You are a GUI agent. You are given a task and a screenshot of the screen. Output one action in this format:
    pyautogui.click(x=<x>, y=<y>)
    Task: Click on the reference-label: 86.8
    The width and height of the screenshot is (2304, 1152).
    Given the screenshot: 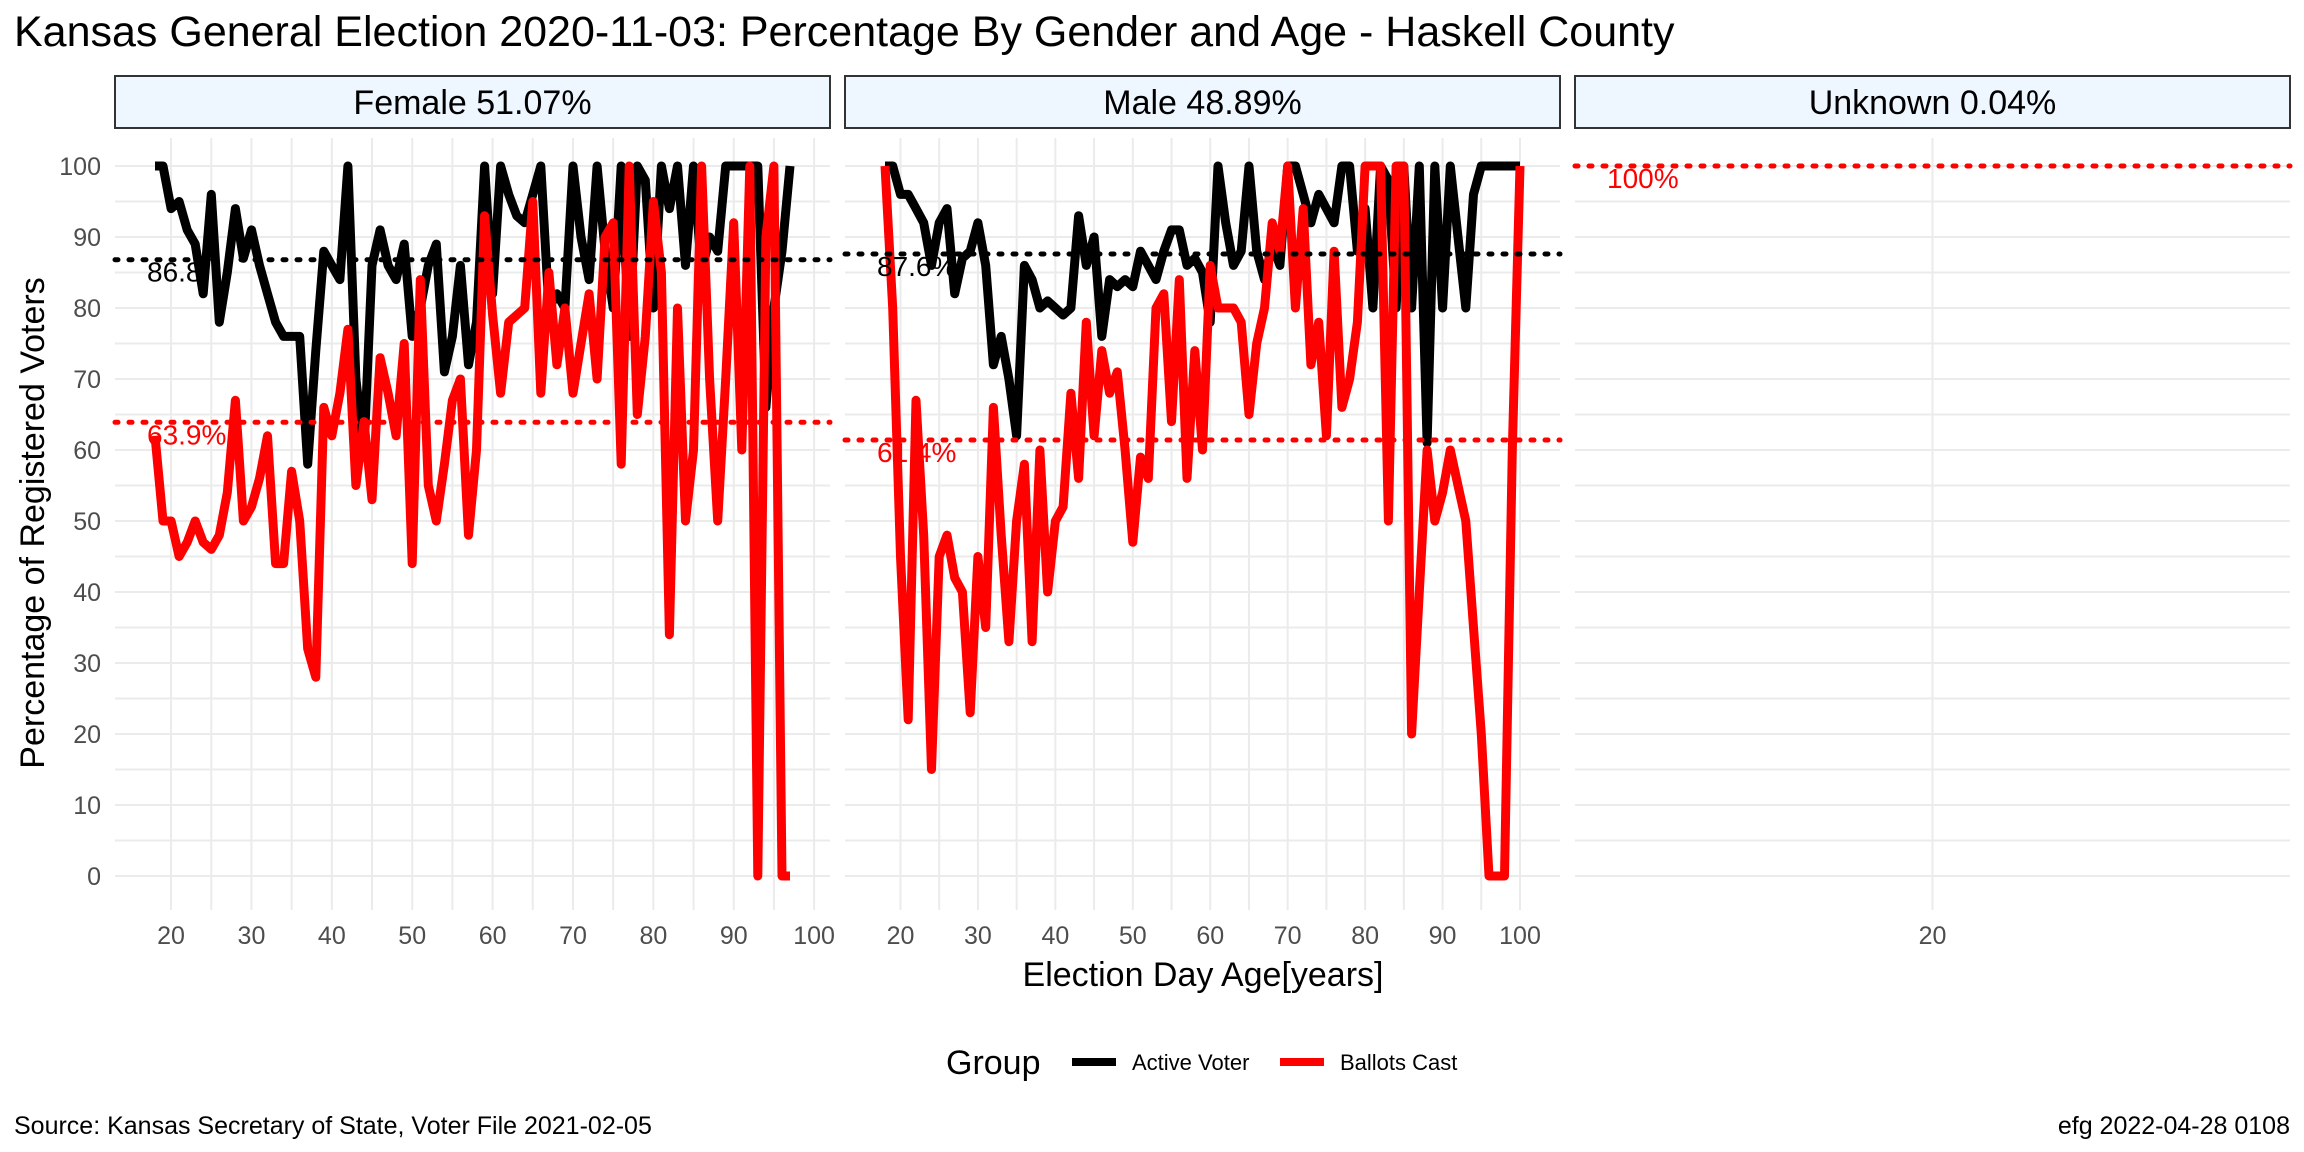 What is the action you would take?
    pyautogui.click(x=174, y=272)
    